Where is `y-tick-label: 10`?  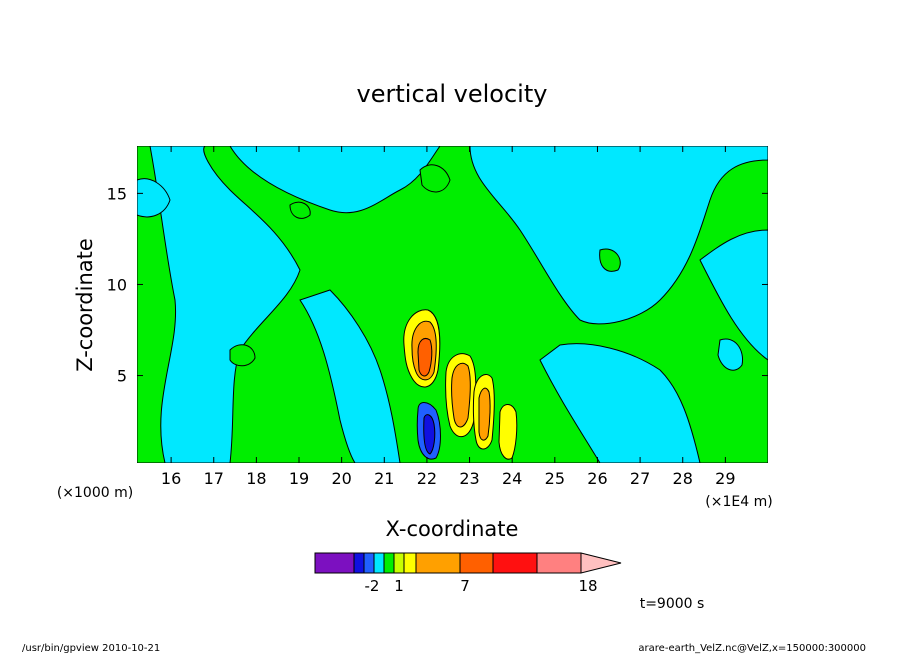
y-tick-label: 10 is located at coordinates (117, 284).